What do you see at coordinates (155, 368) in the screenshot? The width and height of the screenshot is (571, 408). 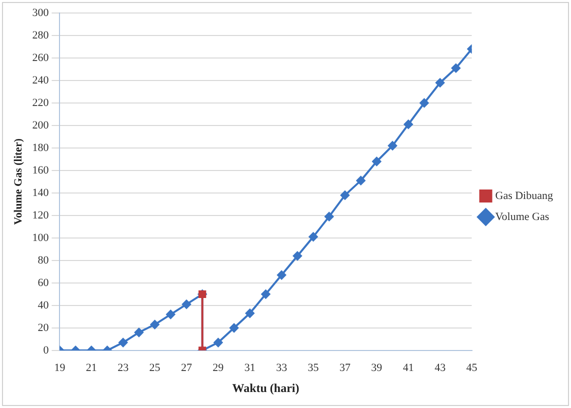 I see `x-tick-label: 25` at bounding box center [155, 368].